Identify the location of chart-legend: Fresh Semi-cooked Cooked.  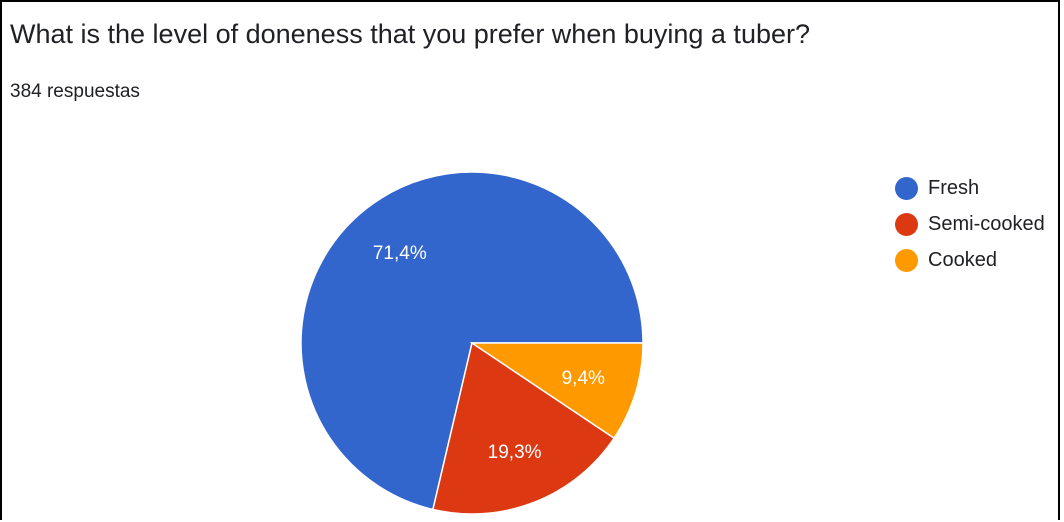
(970, 224).